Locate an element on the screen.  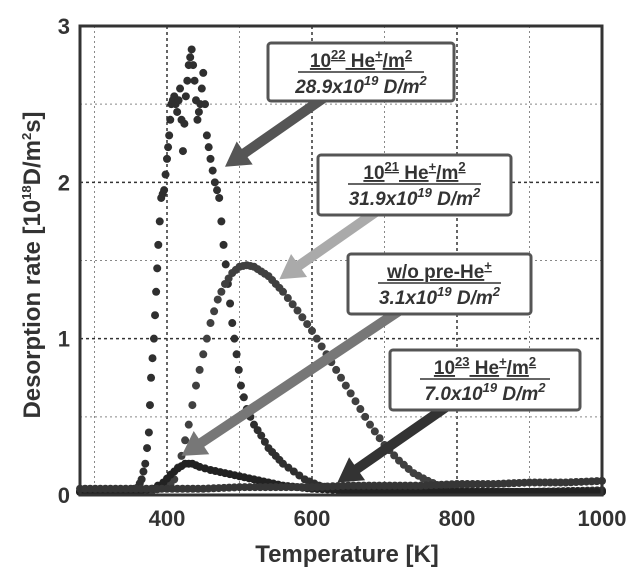
annotation-text-part: 10 is located at coordinates (444, 368).